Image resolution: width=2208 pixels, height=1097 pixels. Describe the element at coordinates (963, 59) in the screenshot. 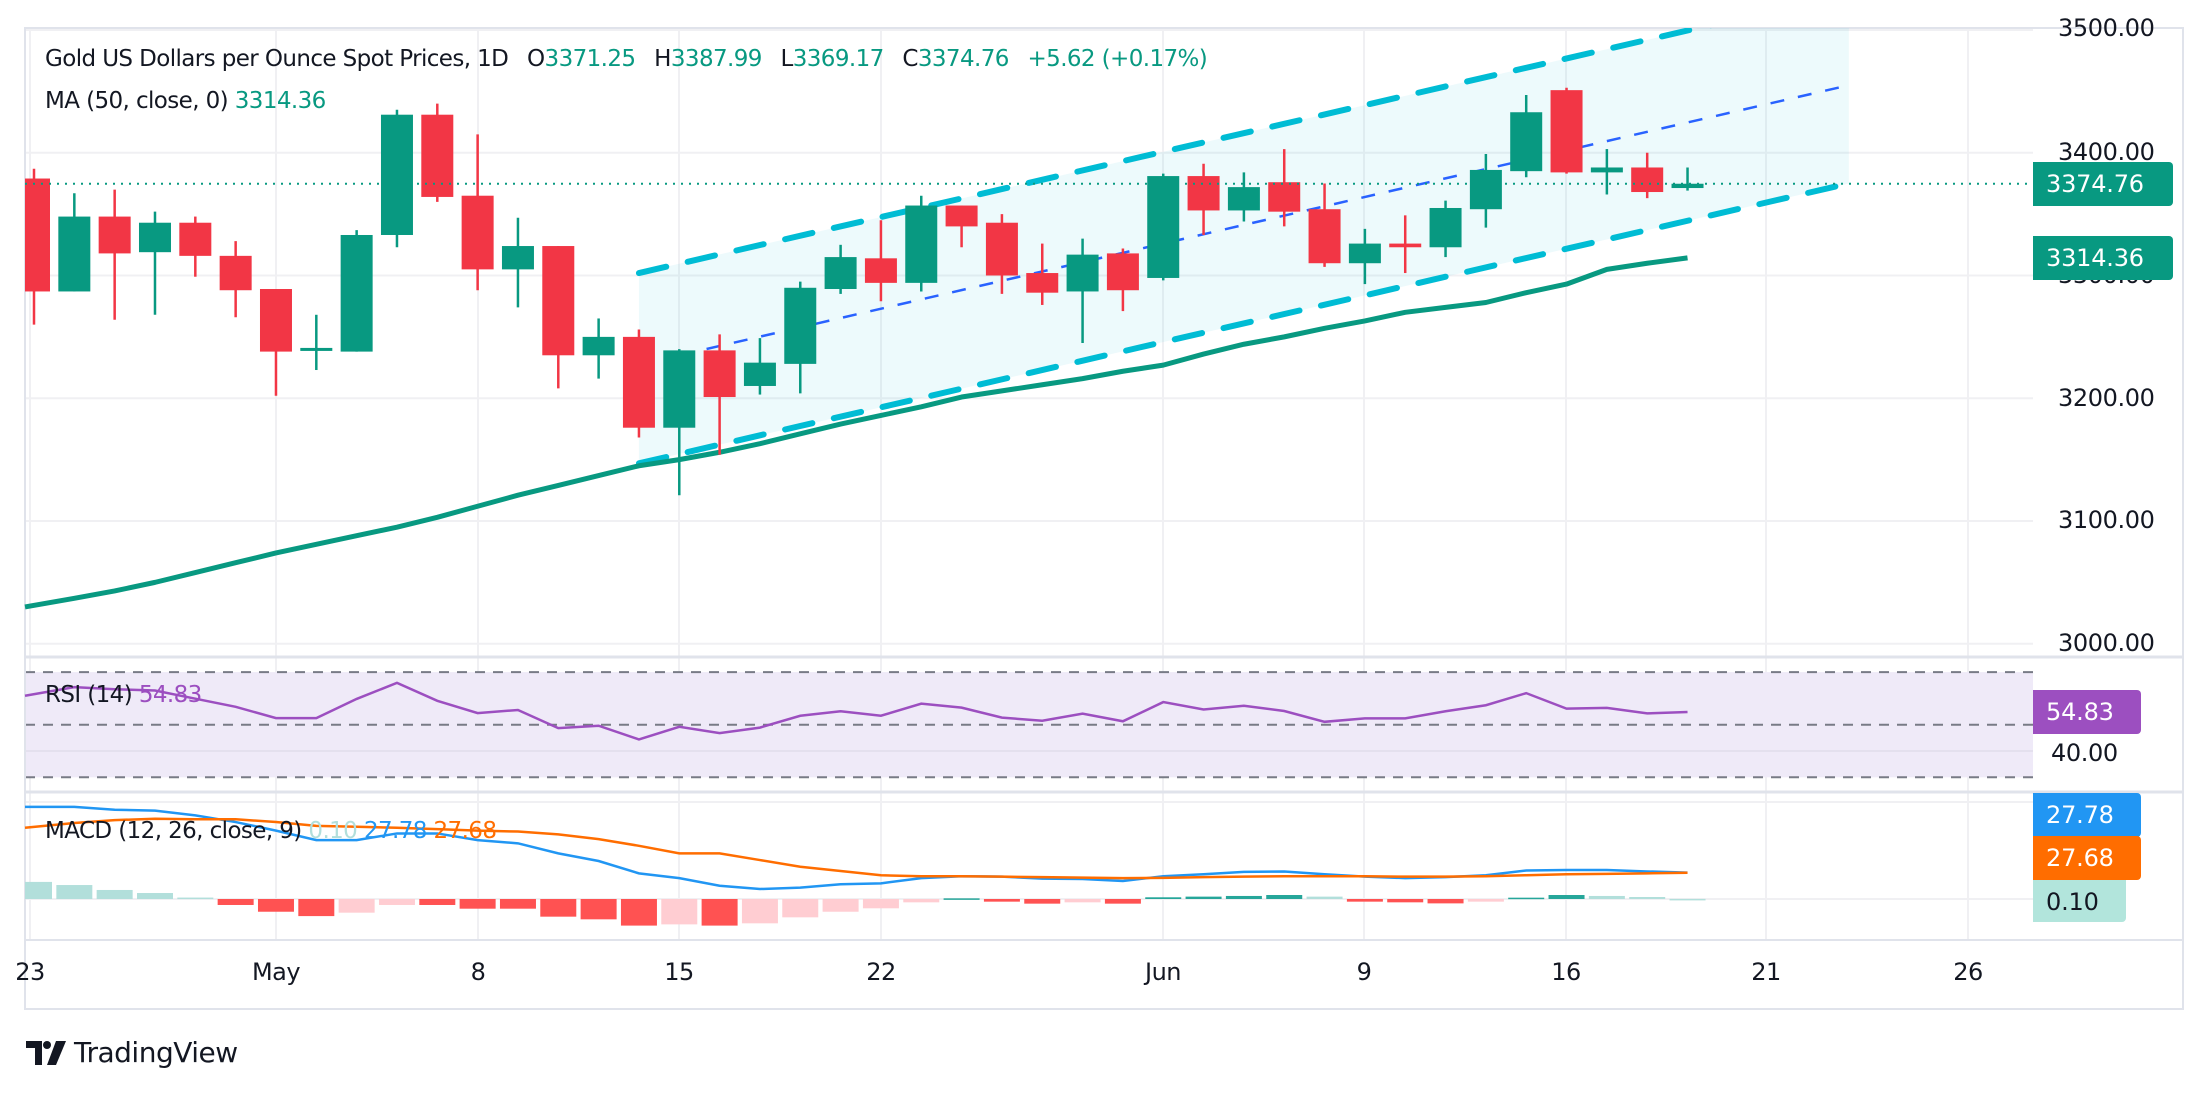

I see `close-value: 3374.76` at that location.